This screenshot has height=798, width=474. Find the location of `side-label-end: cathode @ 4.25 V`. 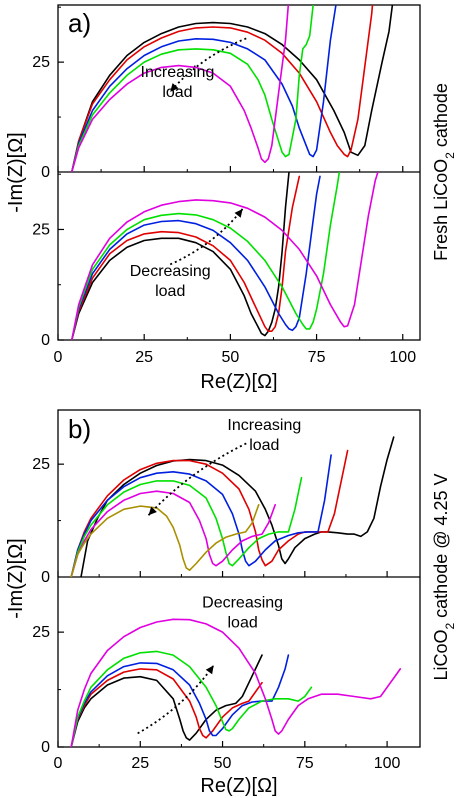

side-label-end: cathode @ 4.25 V is located at coordinates (441, 547).